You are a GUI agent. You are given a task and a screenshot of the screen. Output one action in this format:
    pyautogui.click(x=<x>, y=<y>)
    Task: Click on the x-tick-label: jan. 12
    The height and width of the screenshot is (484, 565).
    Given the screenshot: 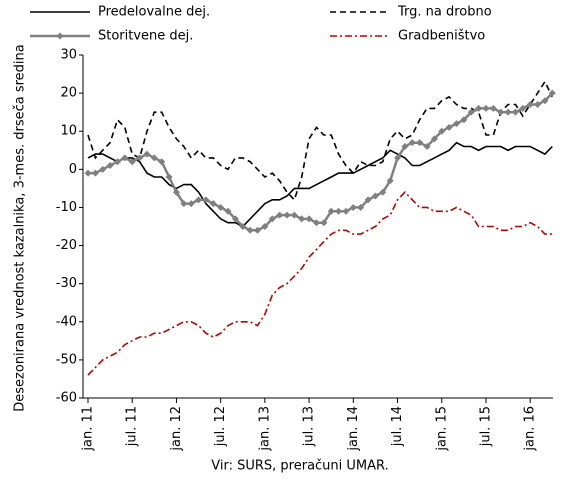 What is the action you would take?
    pyautogui.click(x=176, y=429)
    